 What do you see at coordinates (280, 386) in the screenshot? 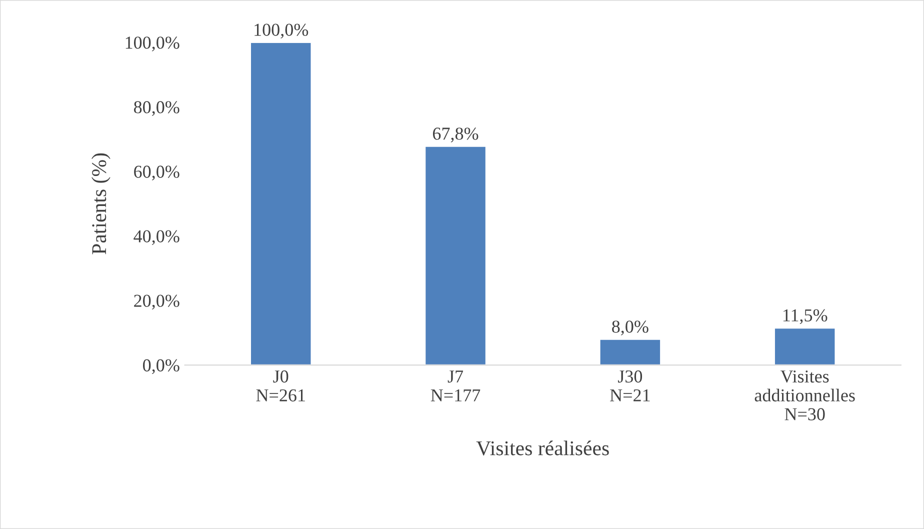
I see `x-tick-label: J0 N=261` at bounding box center [280, 386].